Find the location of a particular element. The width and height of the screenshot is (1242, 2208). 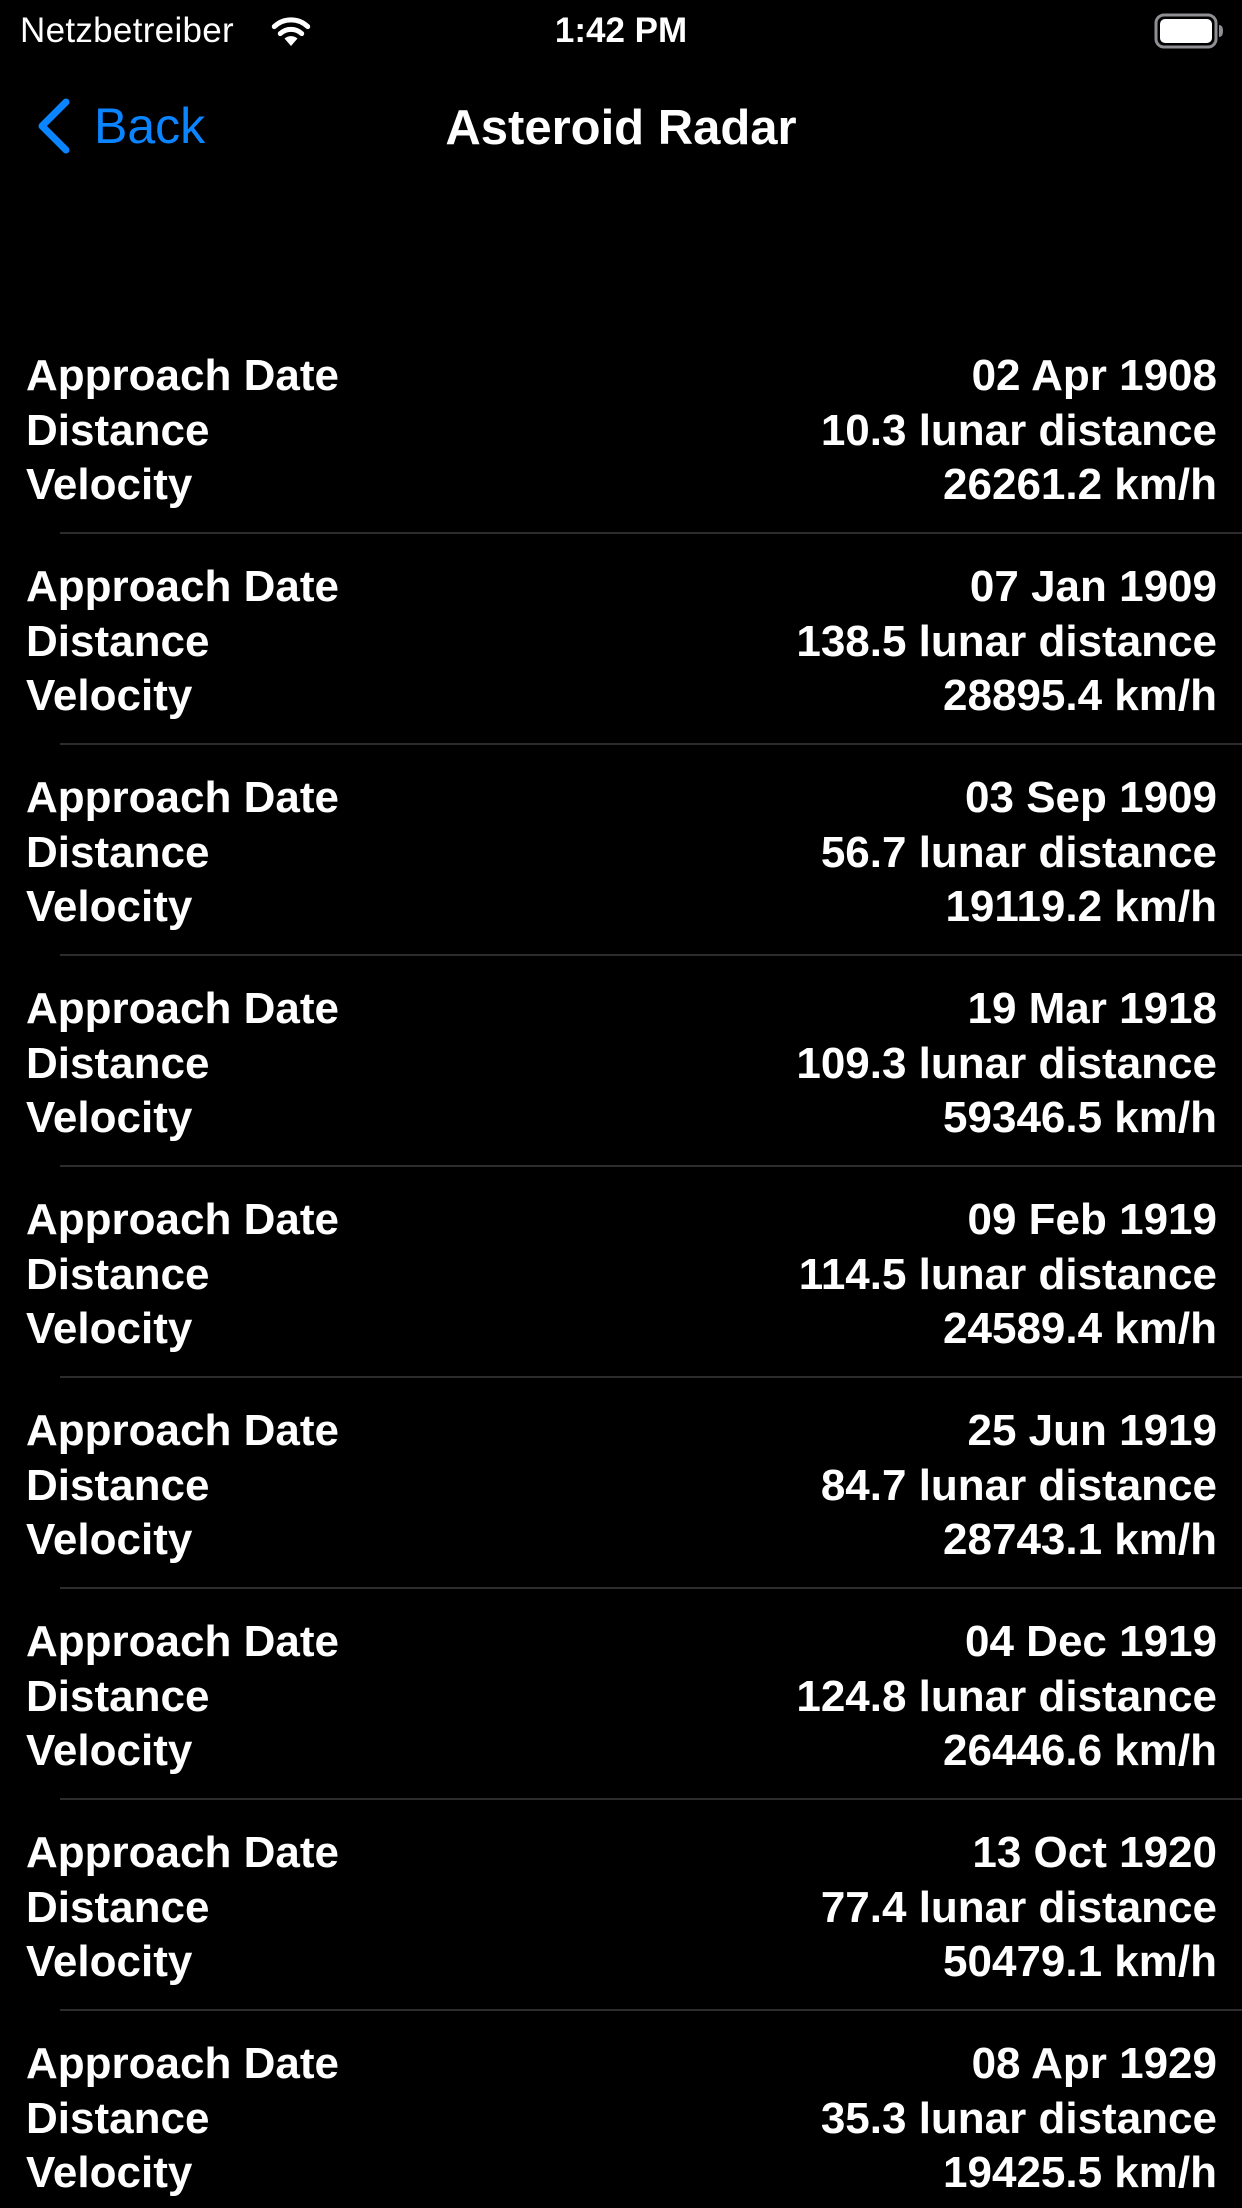

status-time: 1:42 PM is located at coordinates (621, 30).